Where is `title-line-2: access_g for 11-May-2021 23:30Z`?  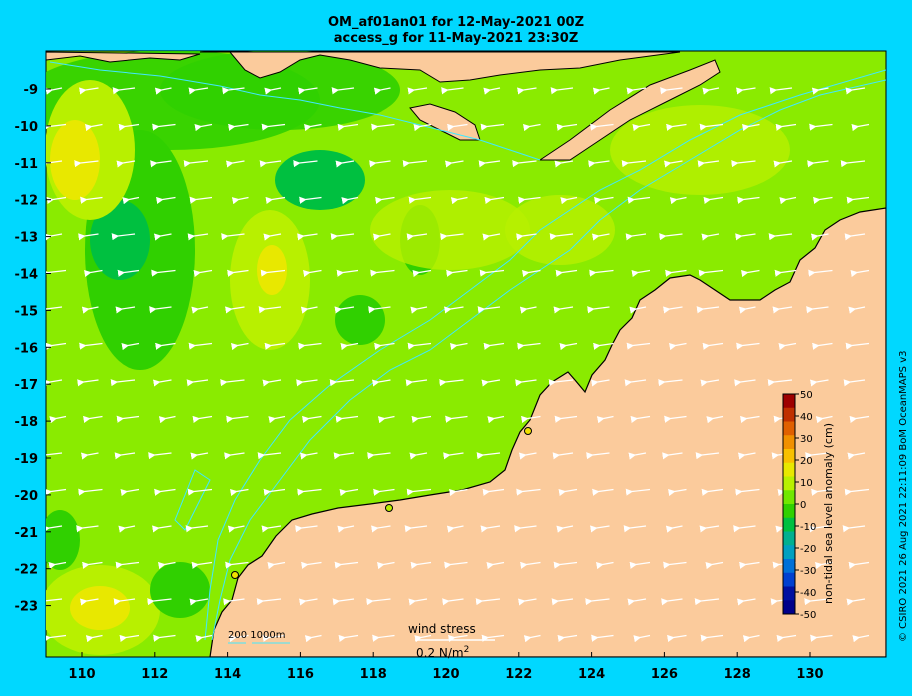 title-line-2: access_g for 11-May-2021 23:30Z is located at coordinates (456, 38).